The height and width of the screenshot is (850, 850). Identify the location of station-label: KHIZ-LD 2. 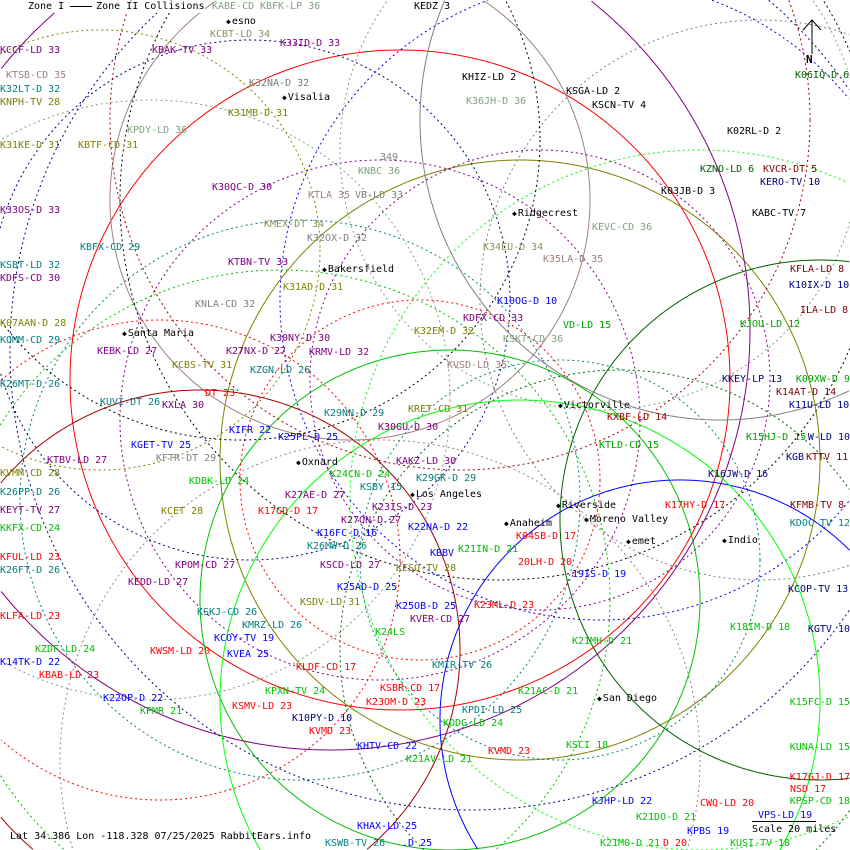
(489, 77).